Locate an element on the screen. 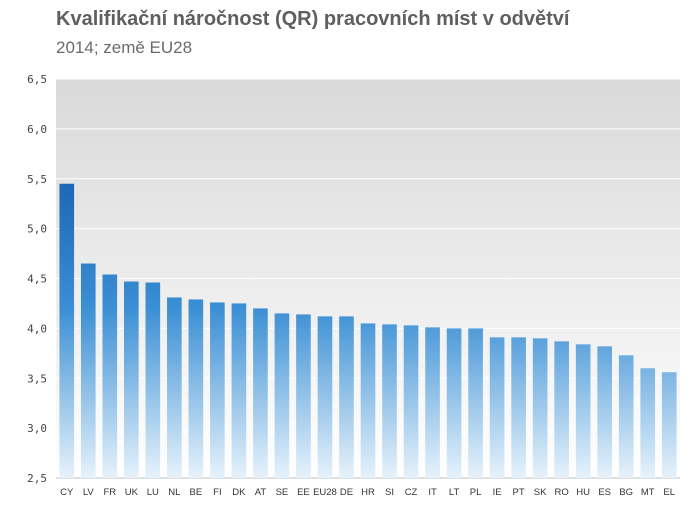 This screenshot has height=519, width=696. x-category-label: SK is located at coordinates (540, 492).